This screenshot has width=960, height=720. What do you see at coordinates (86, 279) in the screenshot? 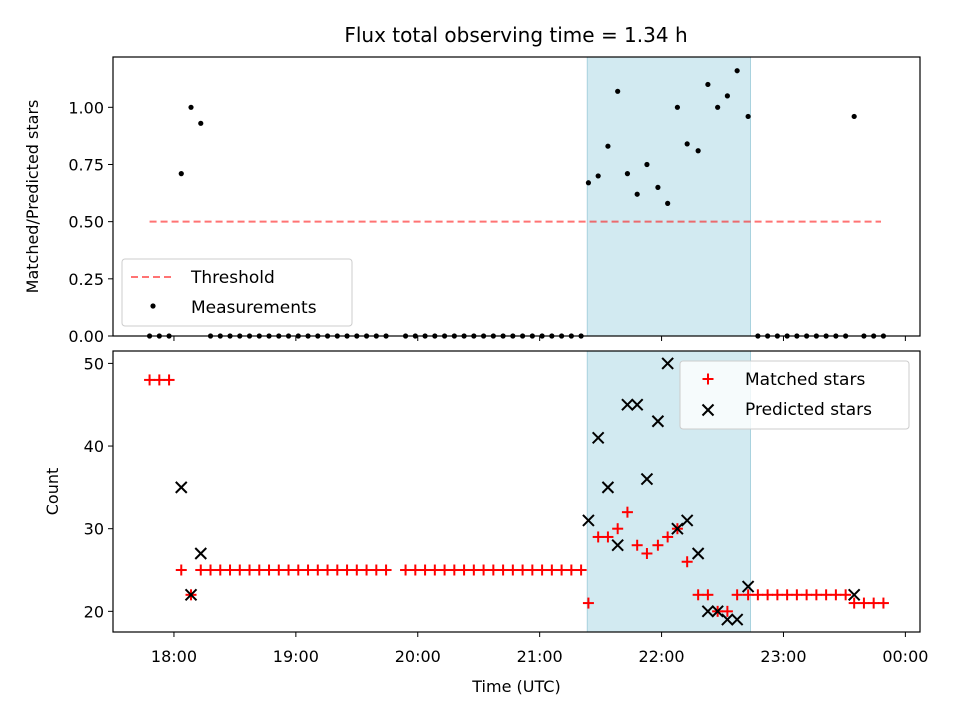
I see `y-tick-label: 0.25` at bounding box center [86, 279].